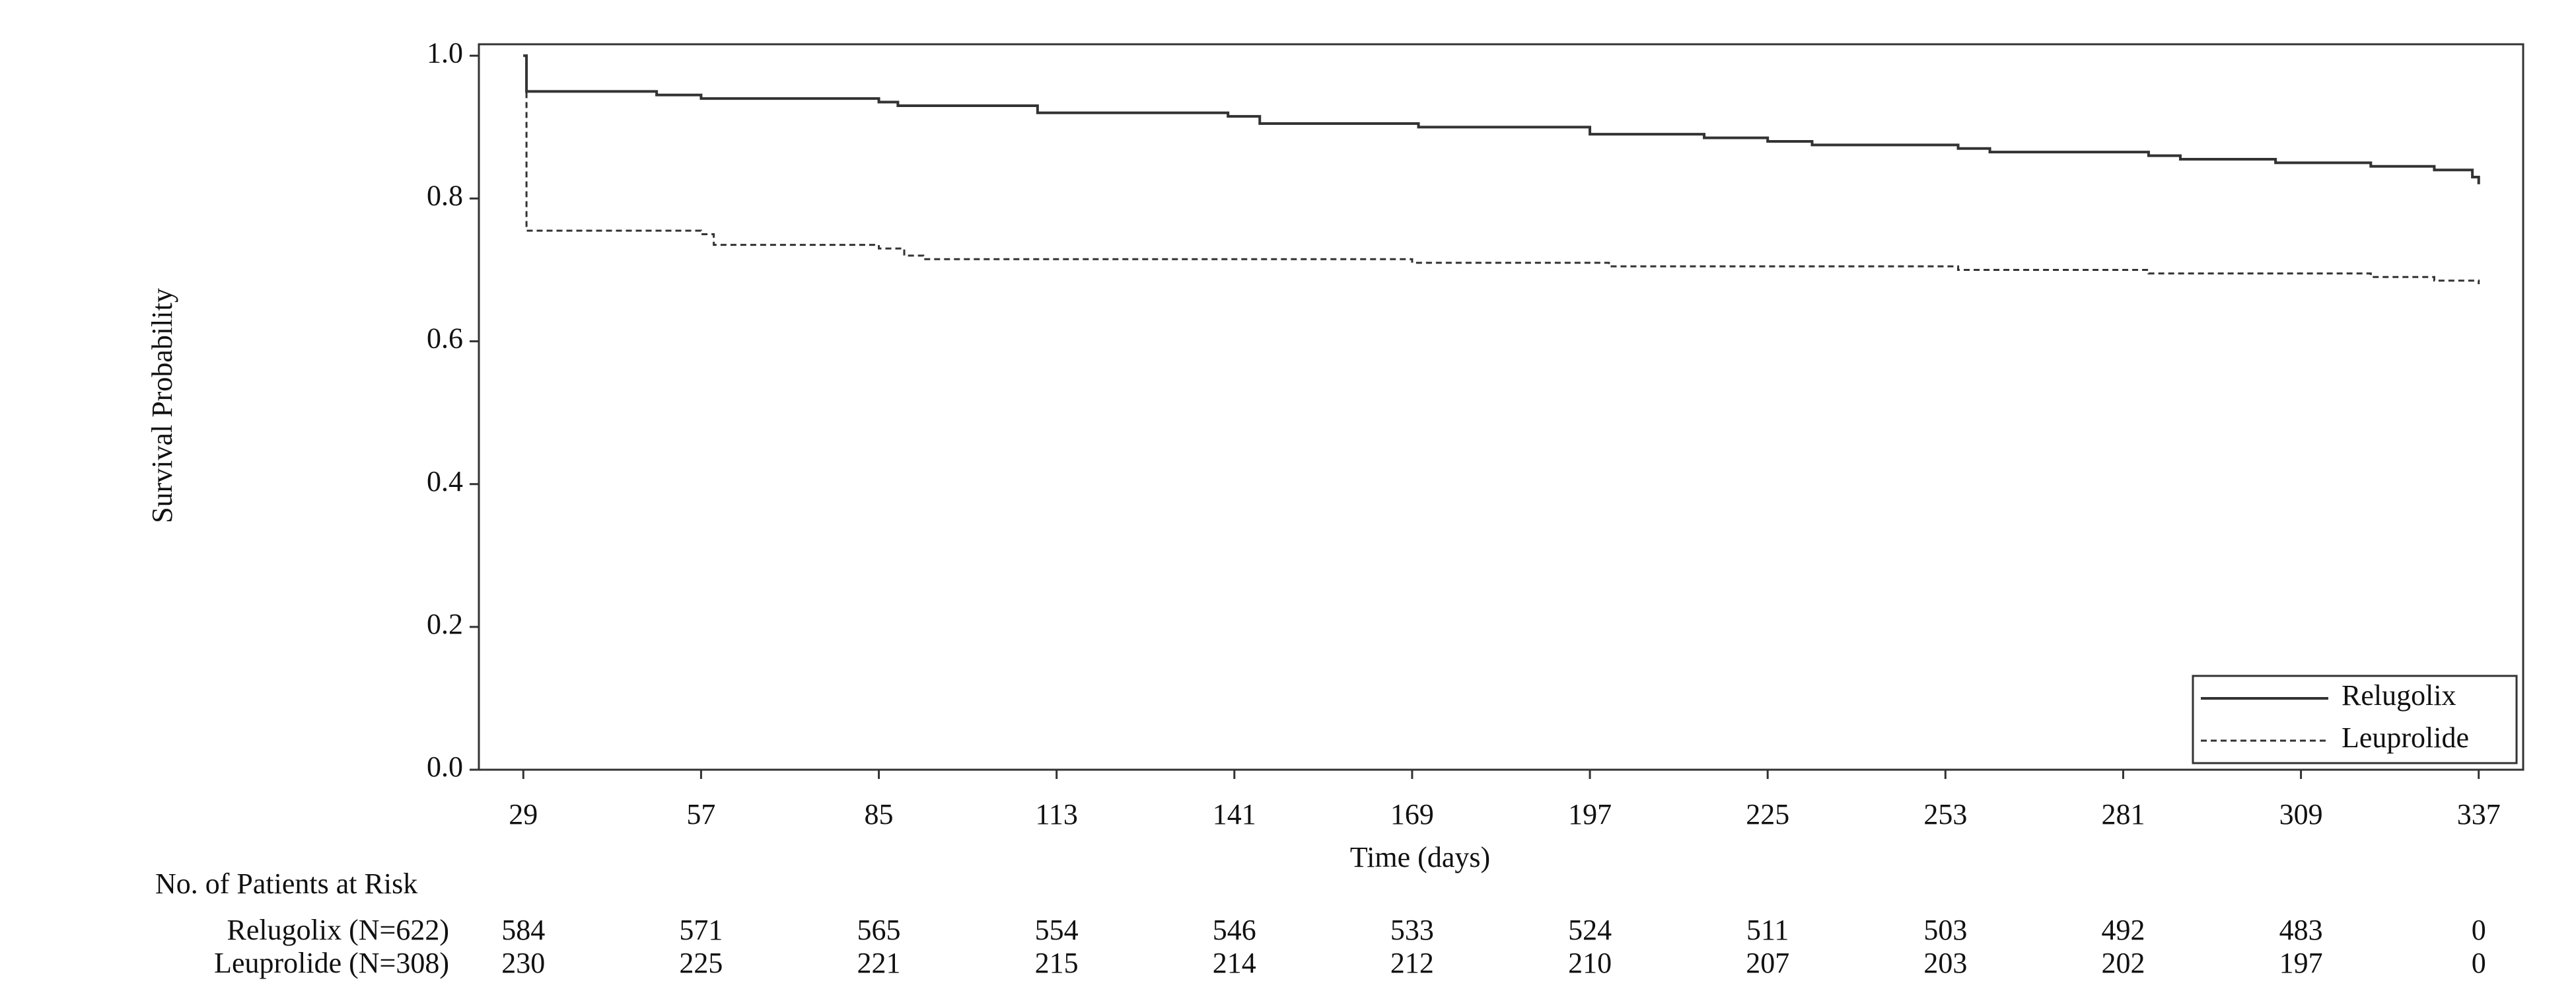  I want to click on risk-count: 565, so click(879, 930).